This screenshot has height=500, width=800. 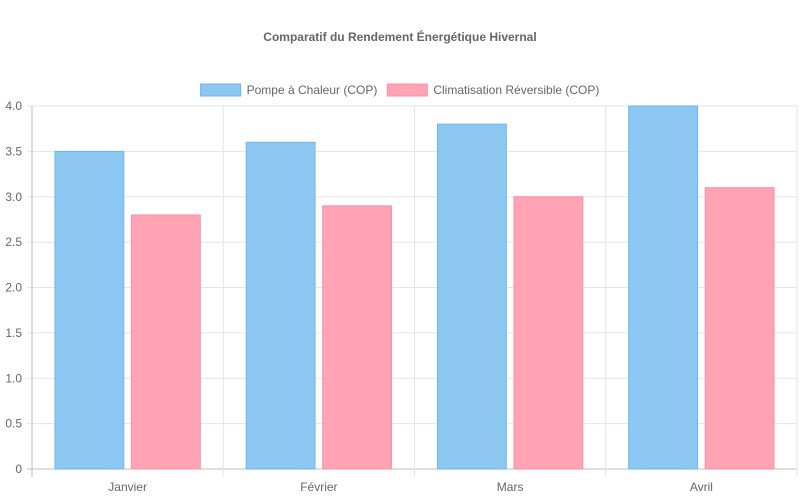 I want to click on legend-item-climatisation-reversible: Climatisation Réversible (COP), so click(x=492, y=90).